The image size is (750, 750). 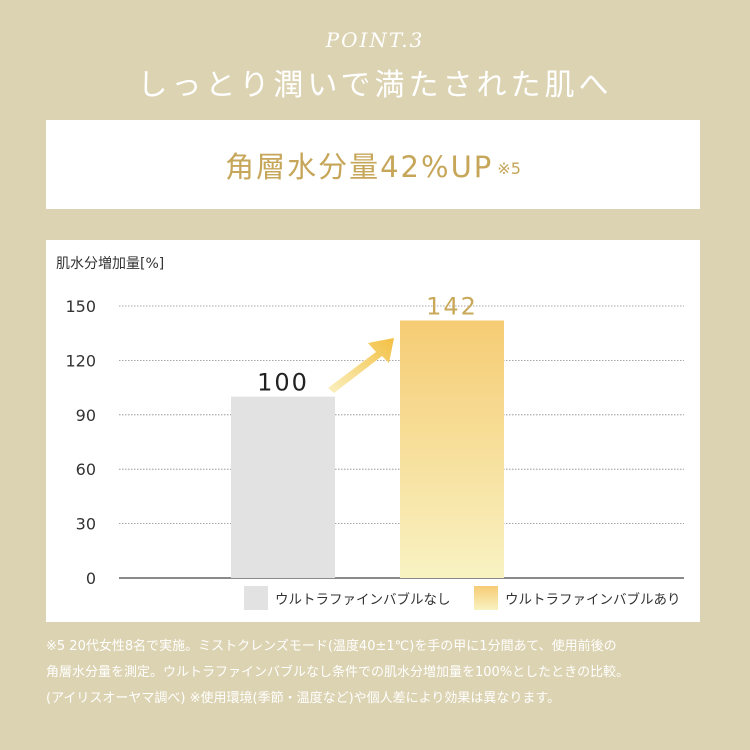 I want to click on bar-value-label: 142, so click(x=452, y=307).